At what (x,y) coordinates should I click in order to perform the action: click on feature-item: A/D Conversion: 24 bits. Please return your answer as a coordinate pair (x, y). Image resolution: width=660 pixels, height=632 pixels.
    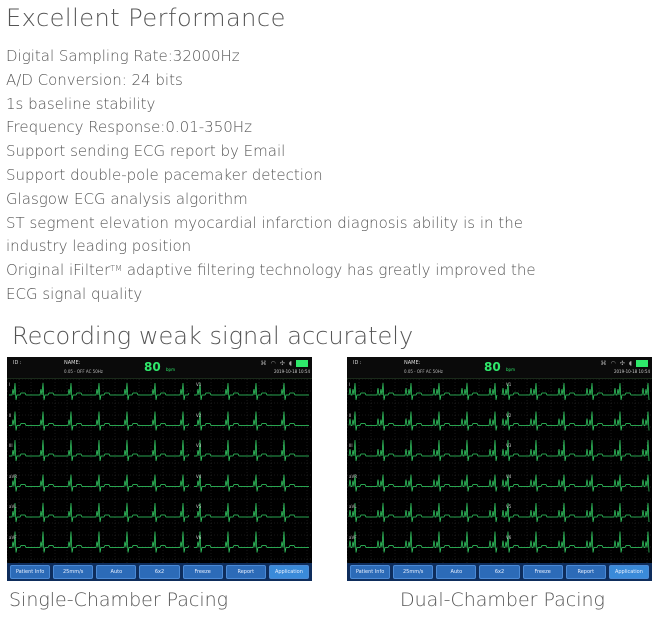
    Looking at the image, I should click on (94, 79).